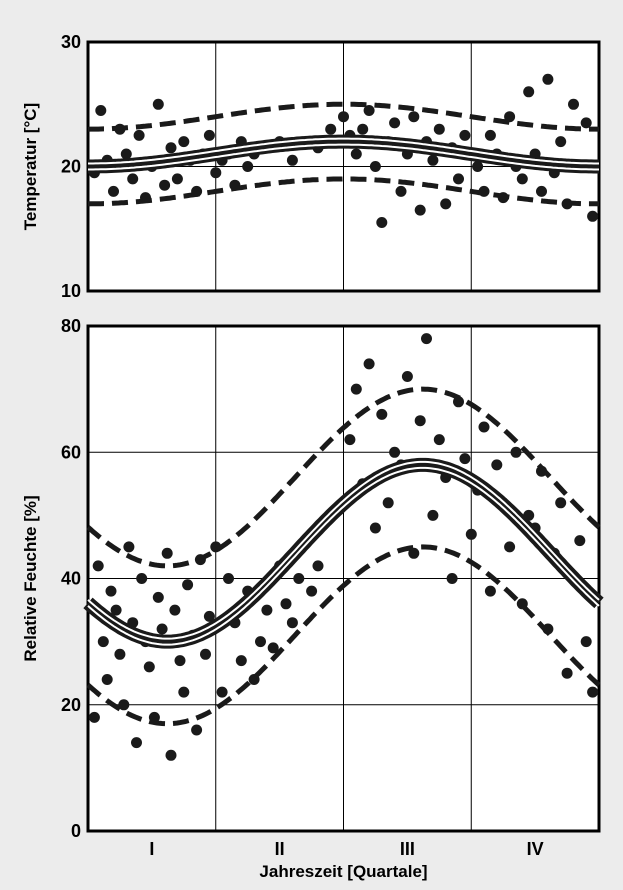  What do you see at coordinates (71, 579) in the screenshot?
I see `y-tick-label: 40` at bounding box center [71, 579].